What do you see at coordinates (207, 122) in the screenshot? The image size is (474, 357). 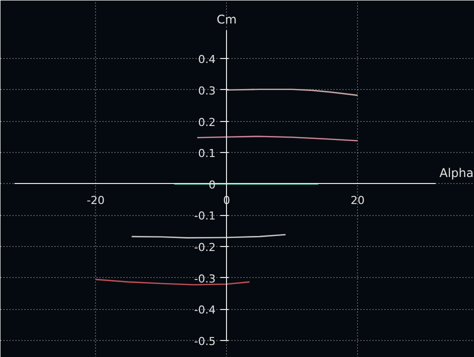 I see `y-tick-label: 0.2` at bounding box center [207, 122].